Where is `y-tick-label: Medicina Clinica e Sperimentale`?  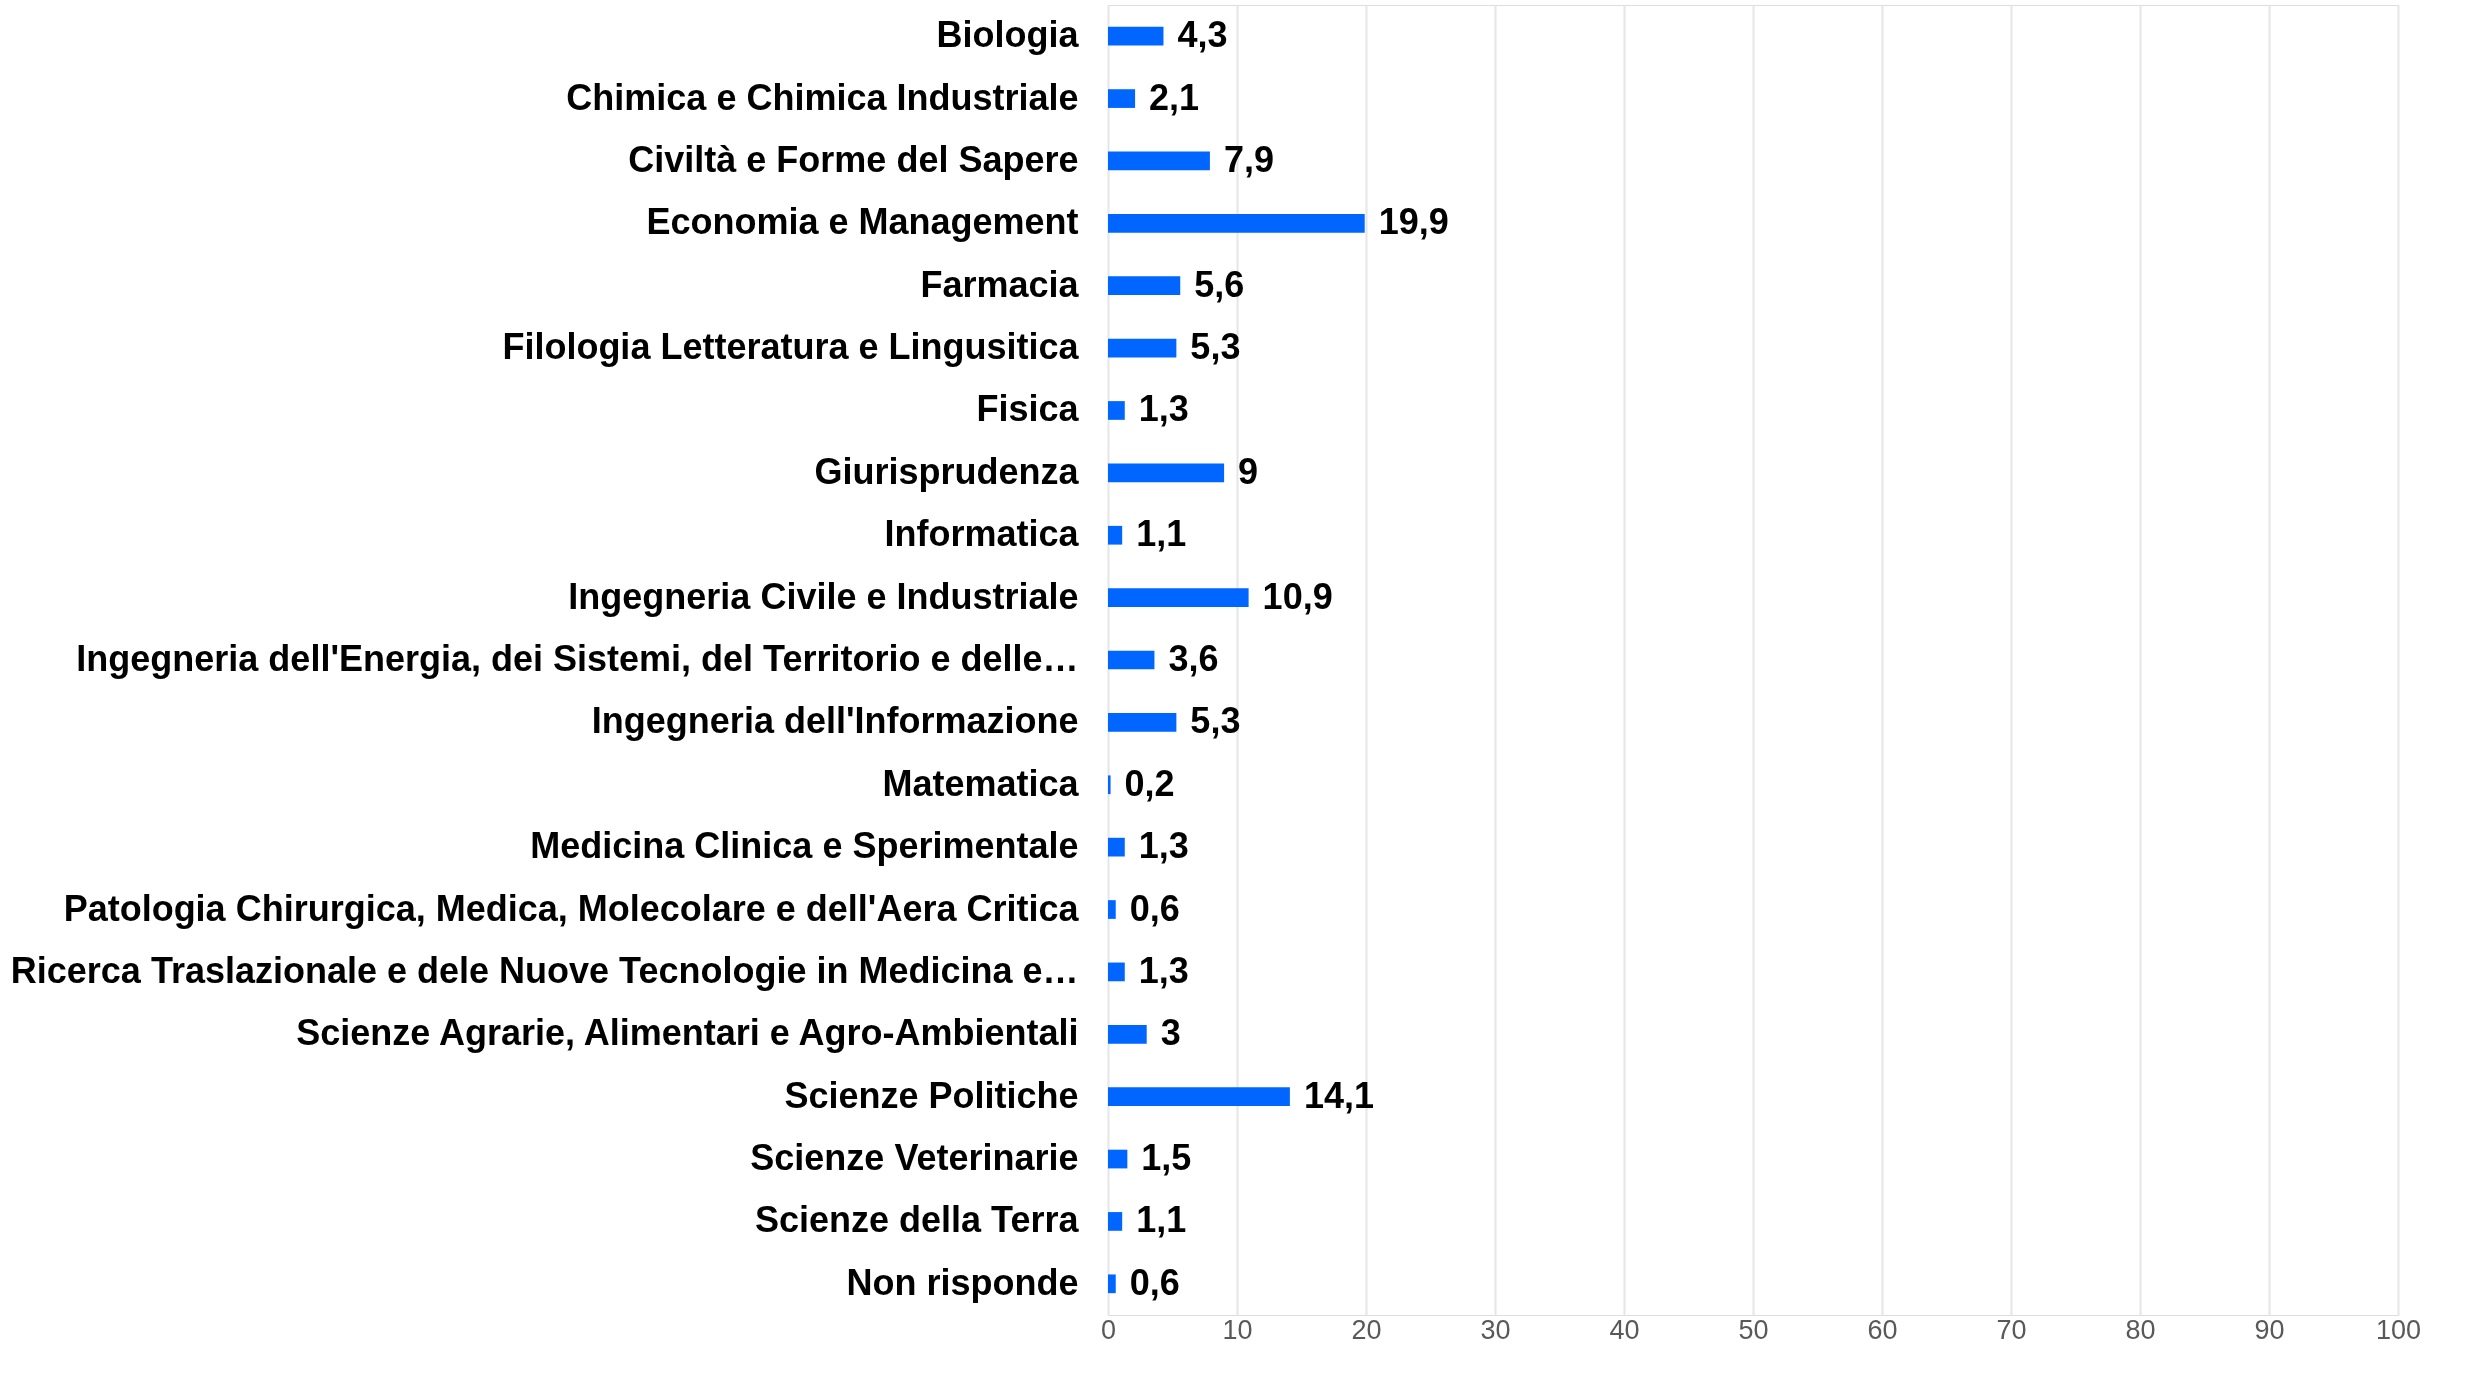 y-tick-label: Medicina Clinica e Sperimentale is located at coordinates (804, 846).